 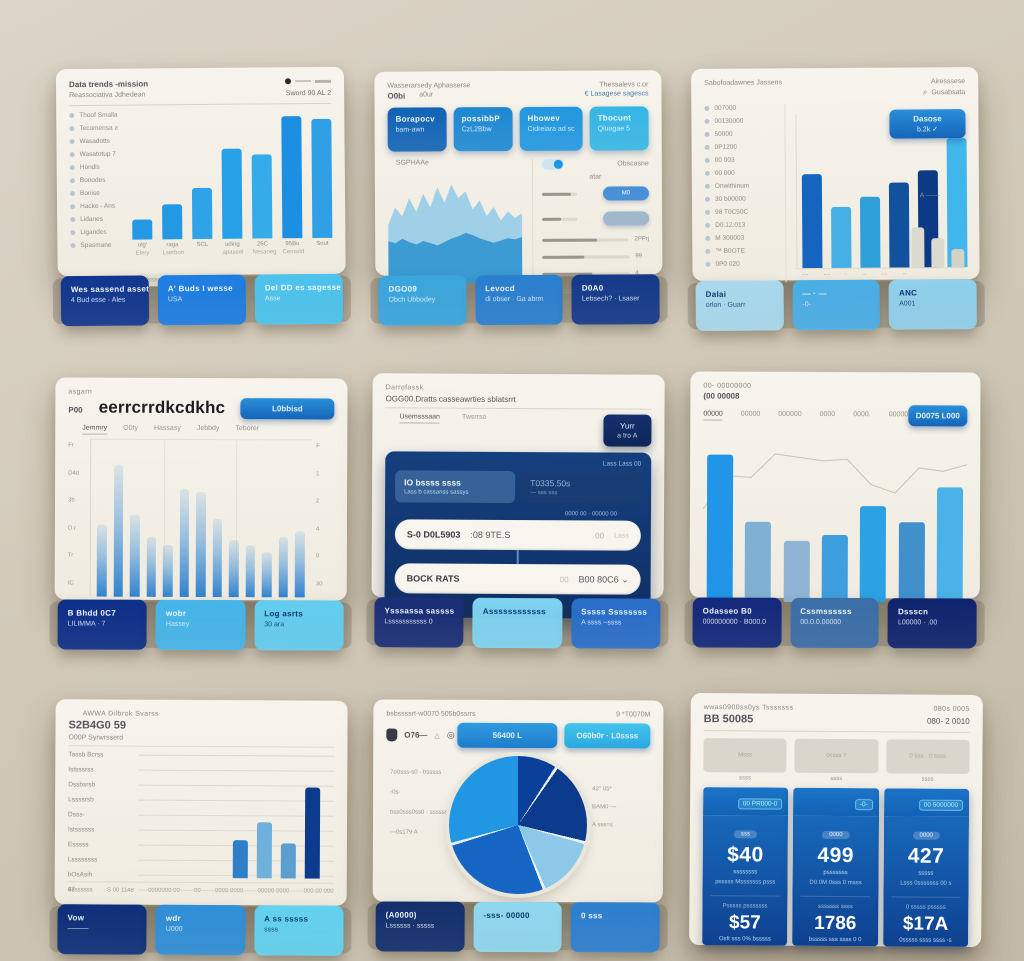 I want to click on kpi-tile: Borapocv bam-awn, so click(x=417, y=129).